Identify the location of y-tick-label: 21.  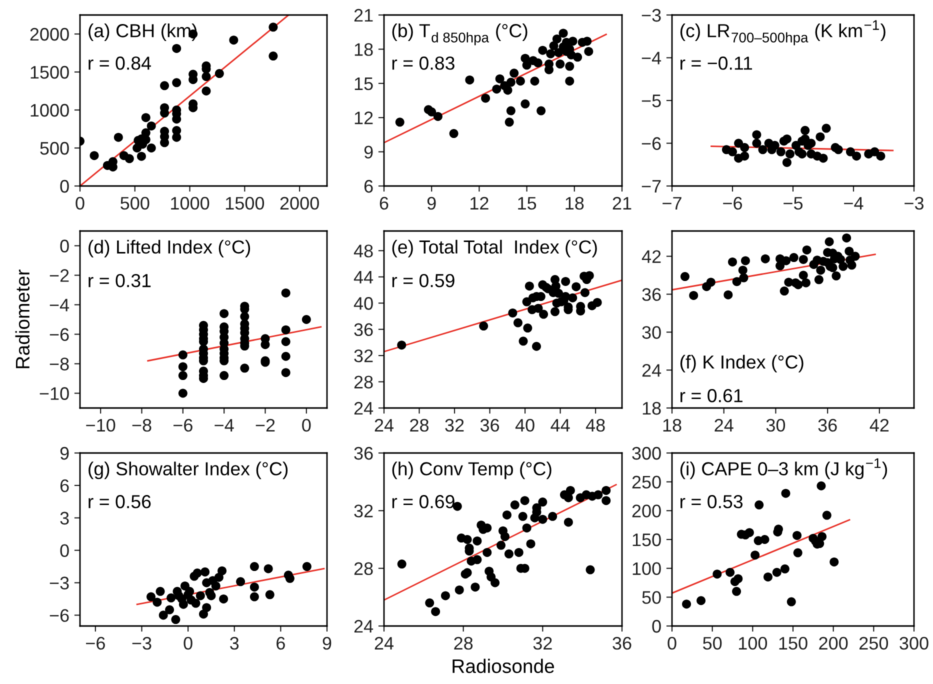
(363, 15).